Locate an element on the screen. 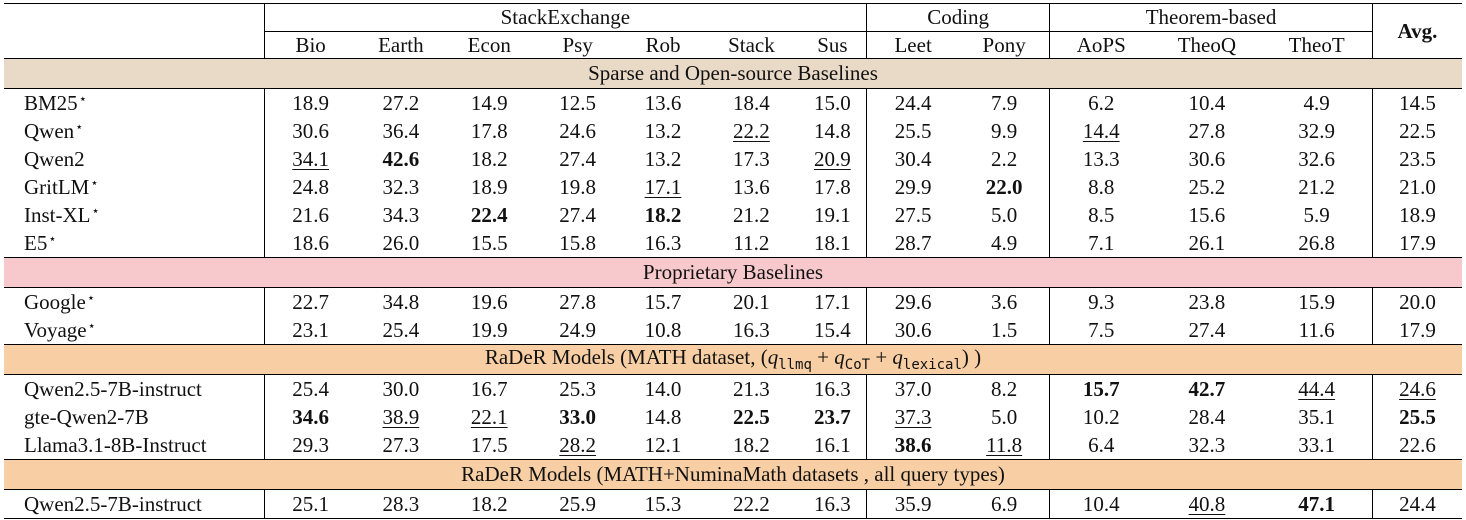 This screenshot has height=520, width=1466. score-value: 24.8 is located at coordinates (310, 186).